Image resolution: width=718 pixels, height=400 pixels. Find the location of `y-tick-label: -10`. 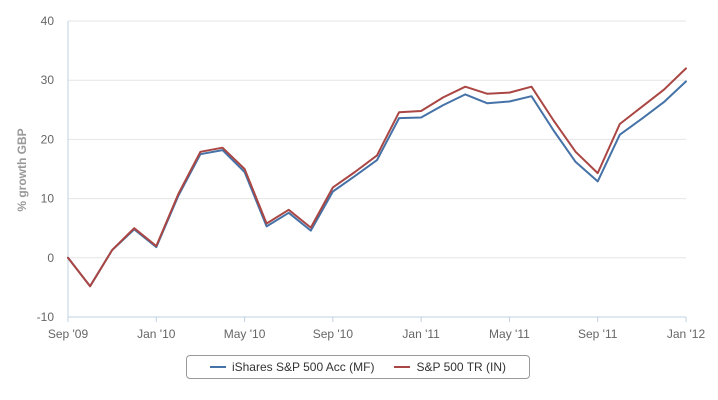

y-tick-label: -10 is located at coordinates (46, 317).